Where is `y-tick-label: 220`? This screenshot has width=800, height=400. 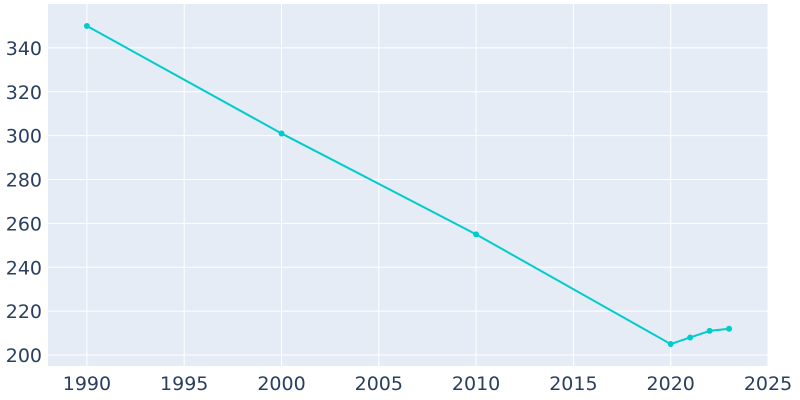
y-tick-label: 220 is located at coordinates (24, 312).